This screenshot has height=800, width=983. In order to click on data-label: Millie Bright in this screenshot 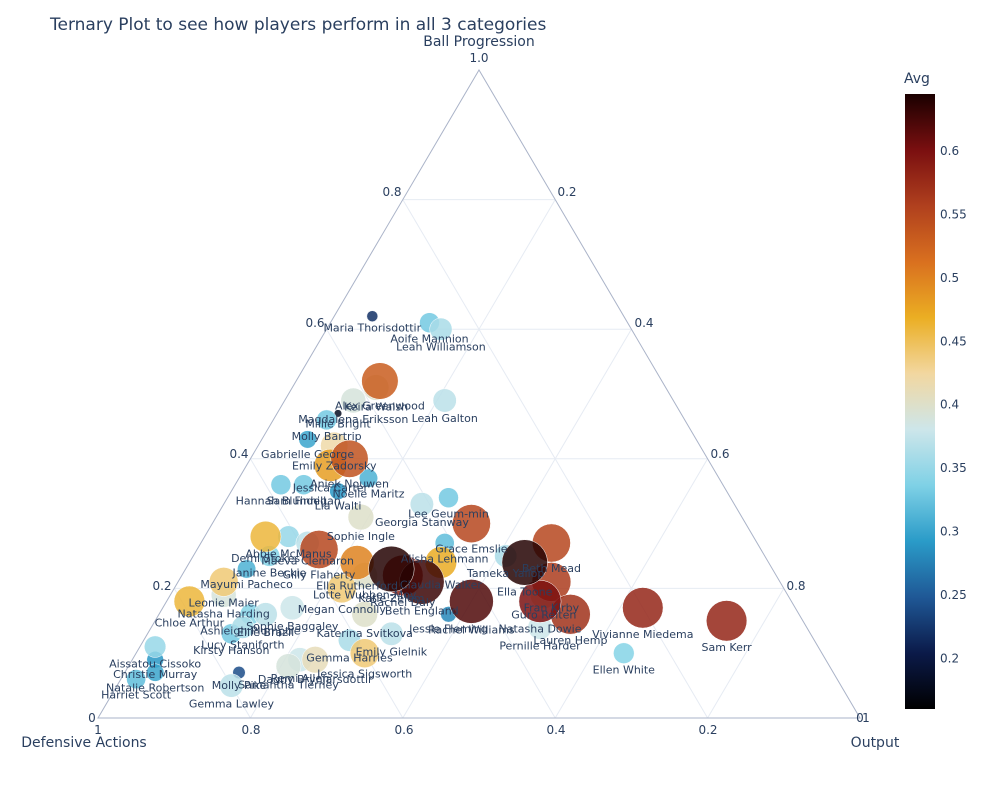, I will do `click(338, 423)`.